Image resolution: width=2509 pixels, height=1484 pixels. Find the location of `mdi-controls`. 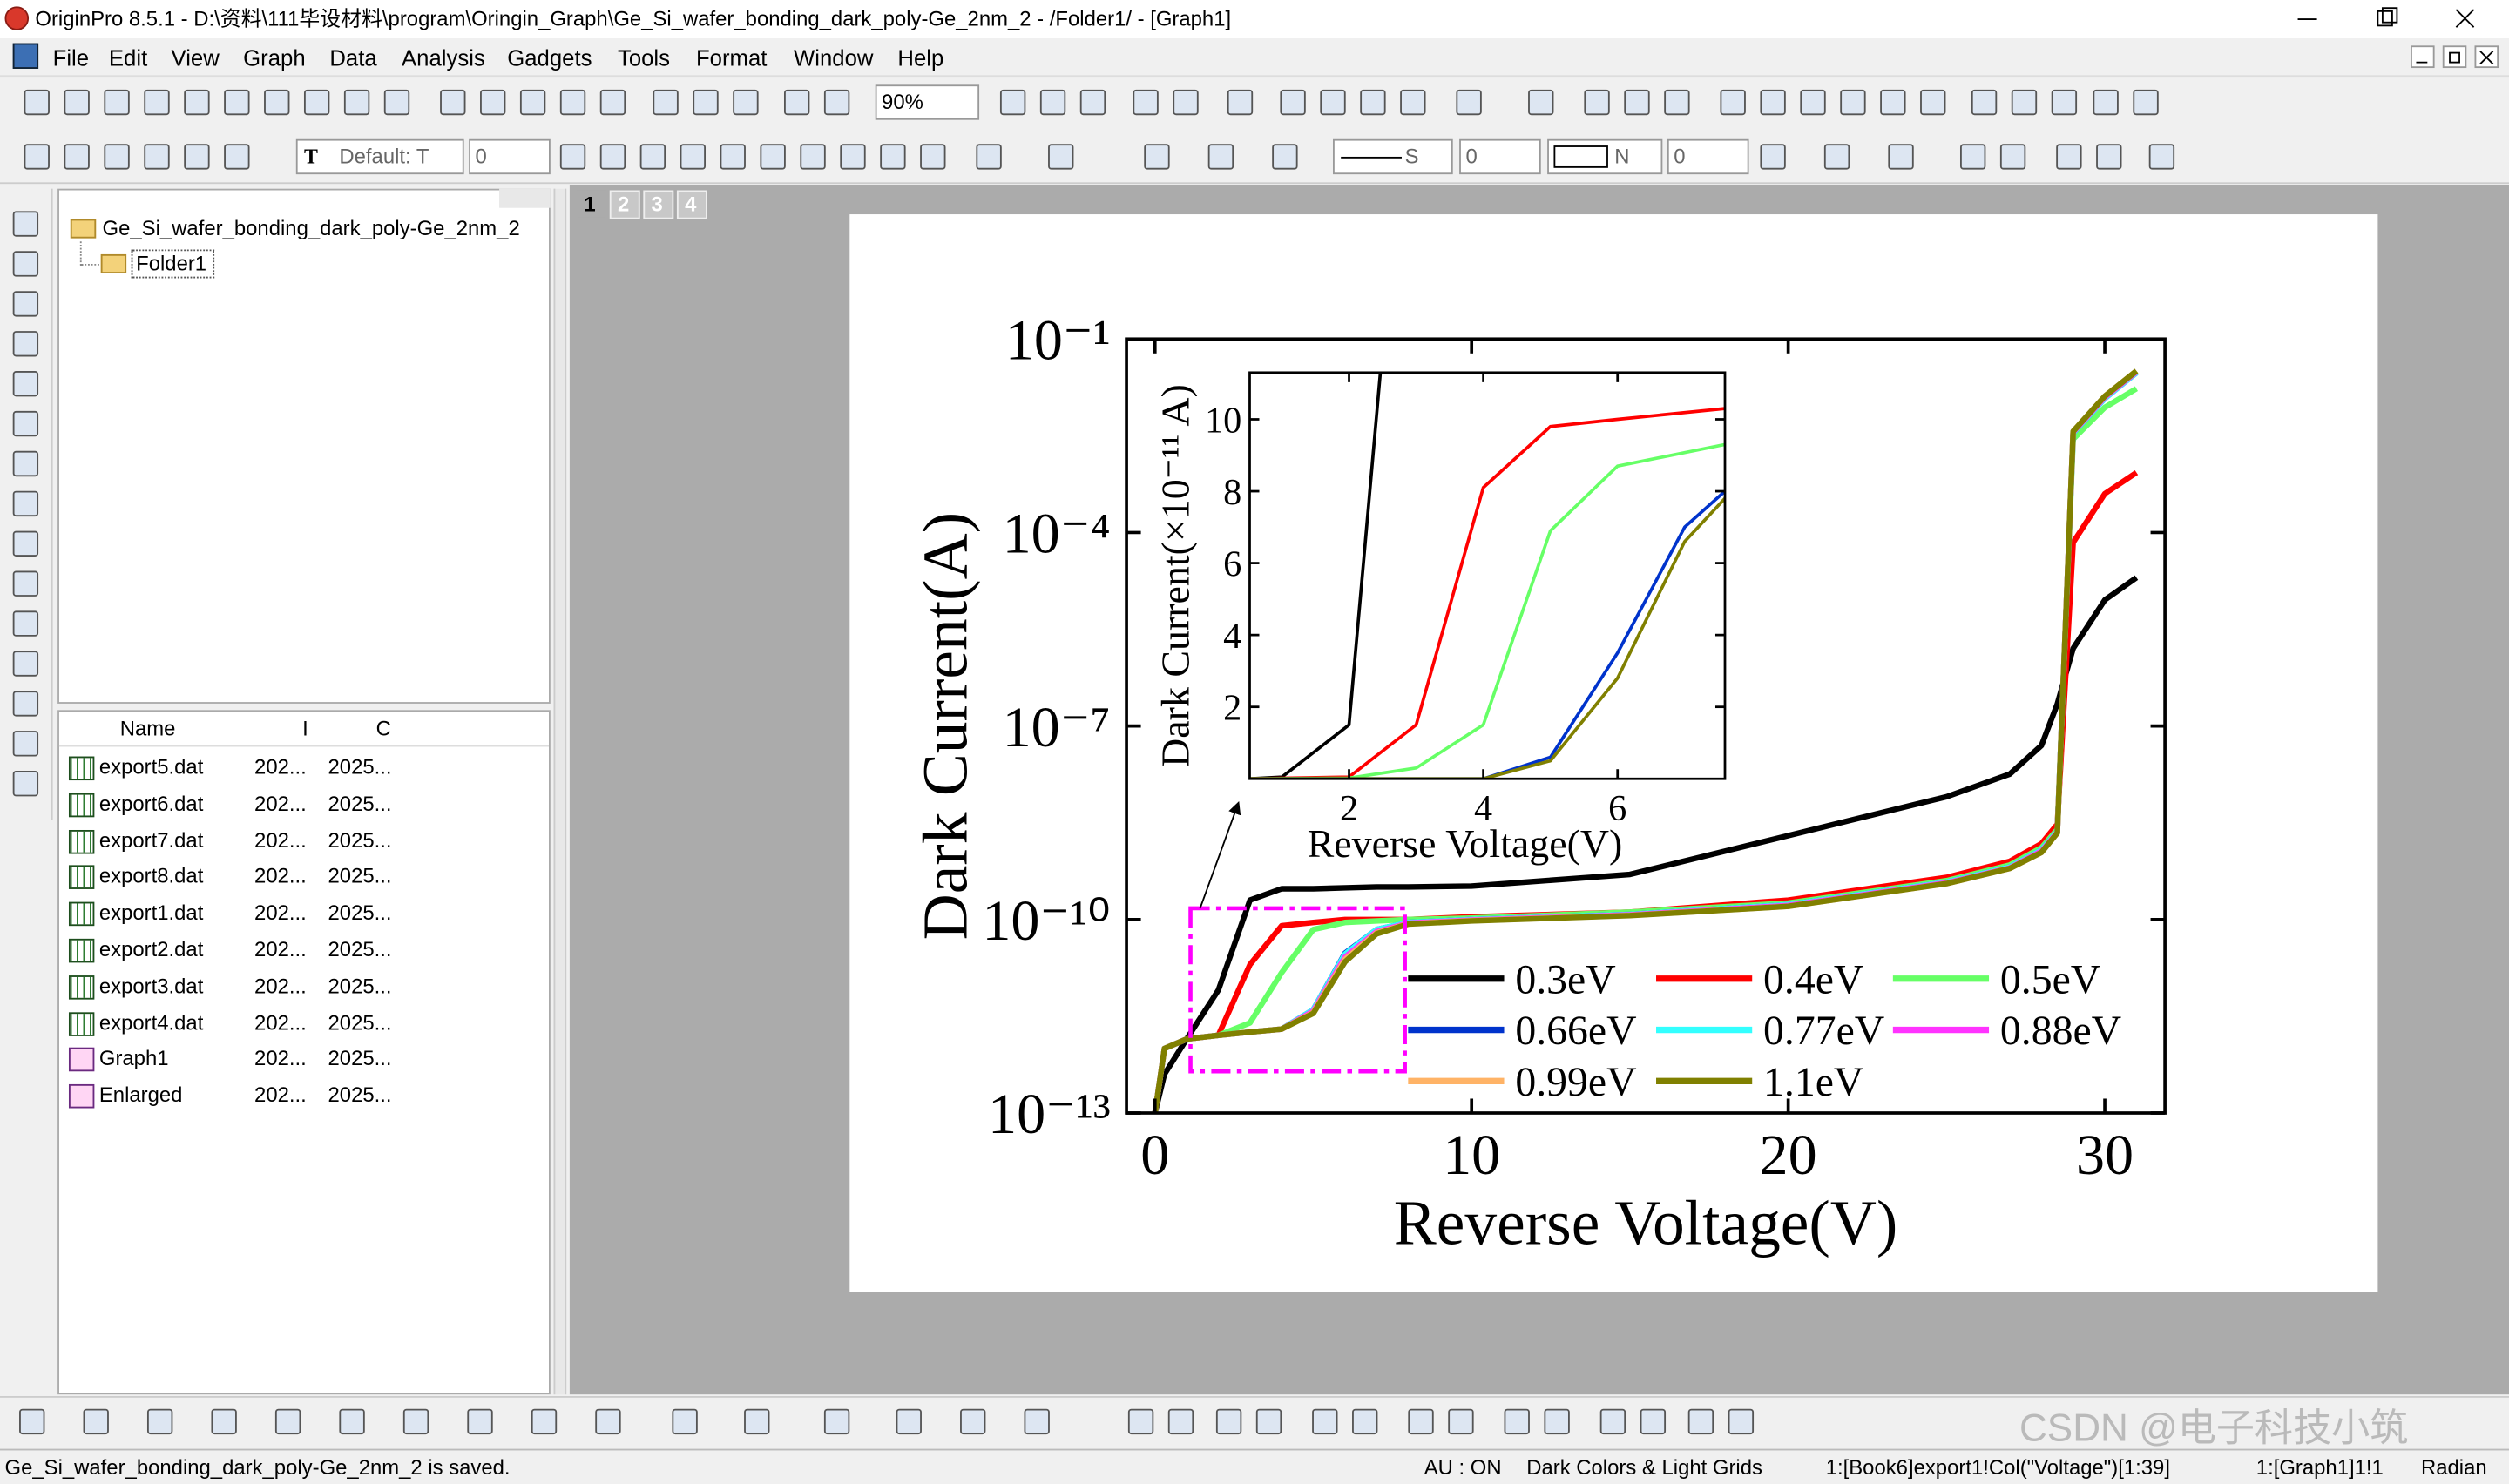

mdi-controls is located at coordinates (2456, 58).